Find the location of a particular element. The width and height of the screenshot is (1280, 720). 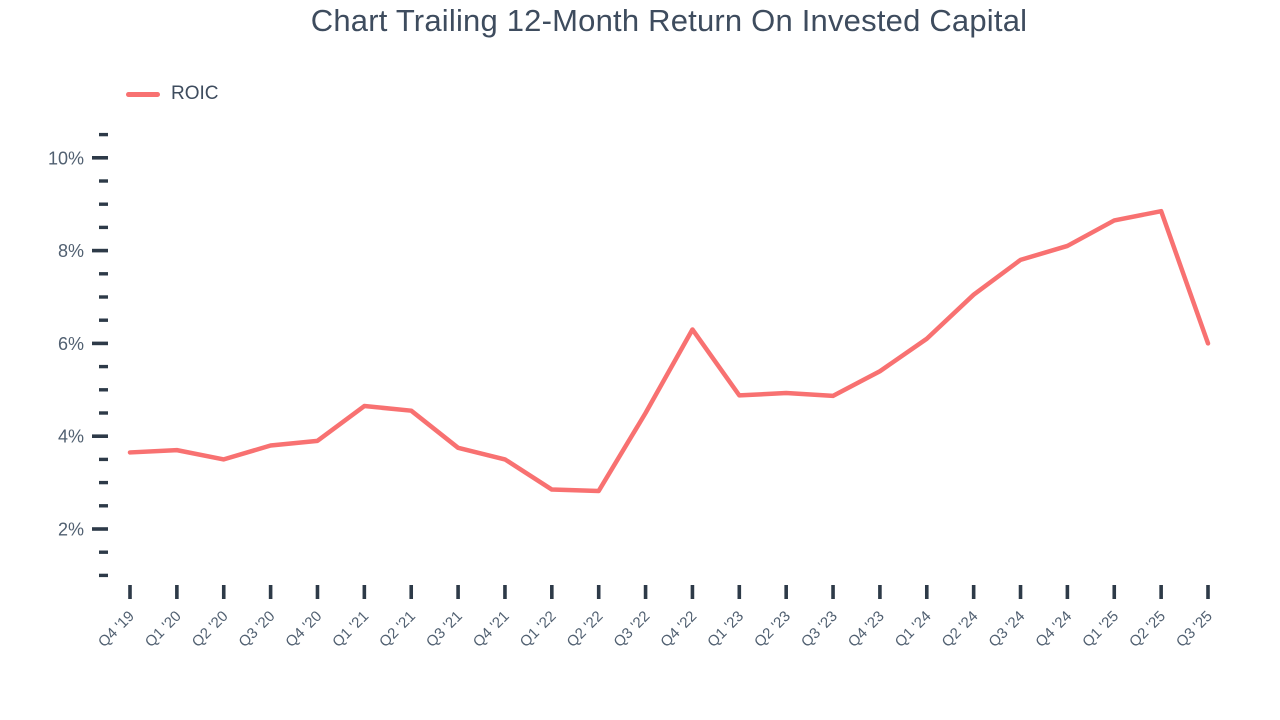

x-axis-tick-label: Q2 '24 is located at coordinates (960, 629).